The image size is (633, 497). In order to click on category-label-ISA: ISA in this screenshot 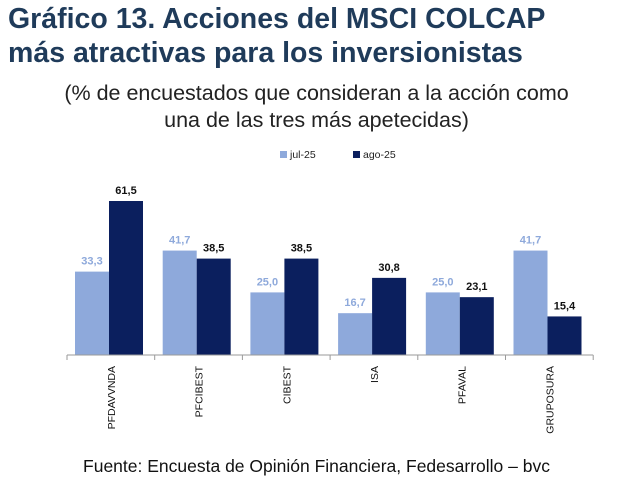, I will do `click(375, 374)`.